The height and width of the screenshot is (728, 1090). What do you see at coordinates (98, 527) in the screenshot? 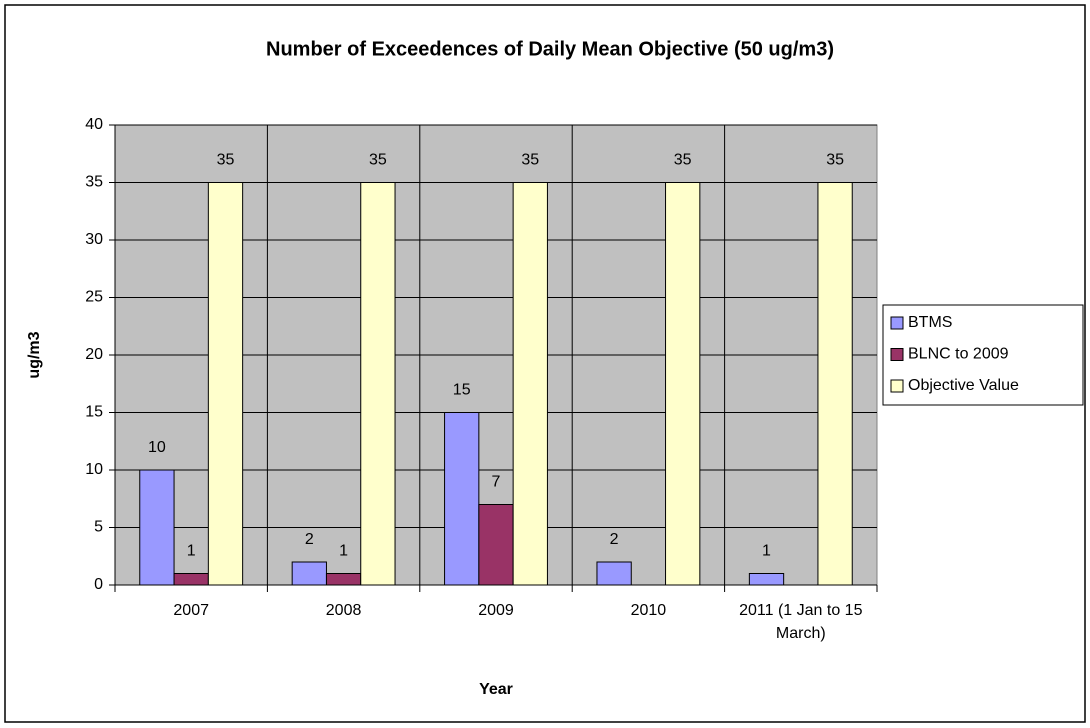
I see `y-tick-label: 5` at bounding box center [98, 527].